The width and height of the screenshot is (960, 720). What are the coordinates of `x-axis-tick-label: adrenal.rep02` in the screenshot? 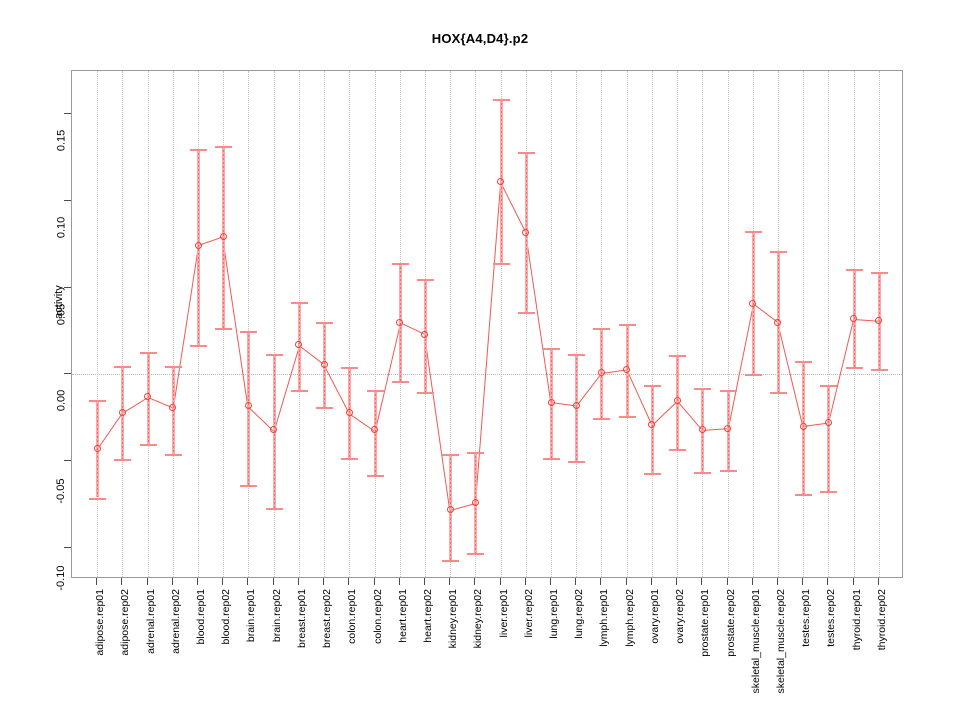 It's located at (175, 621).